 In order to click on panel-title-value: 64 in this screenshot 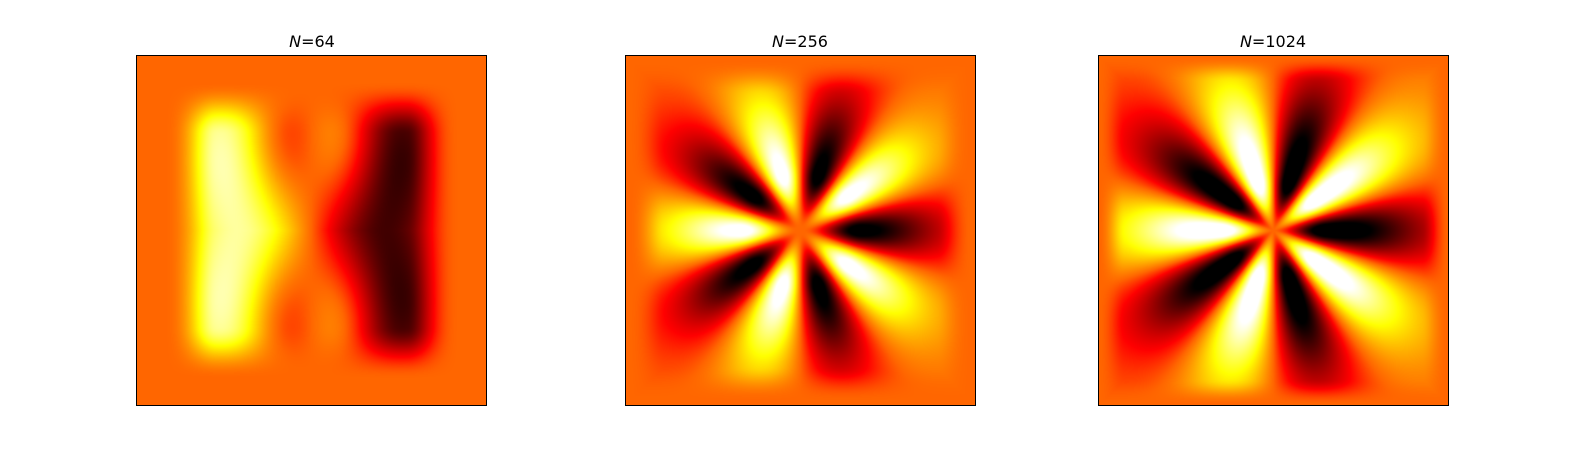, I will do `click(325, 41)`.